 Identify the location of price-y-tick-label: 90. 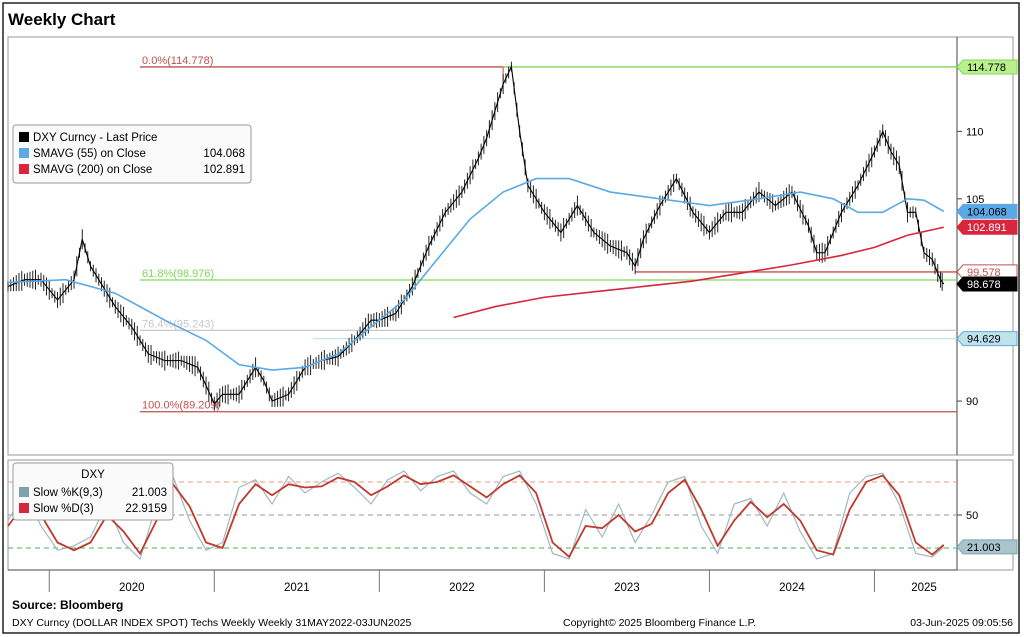
(972, 402).